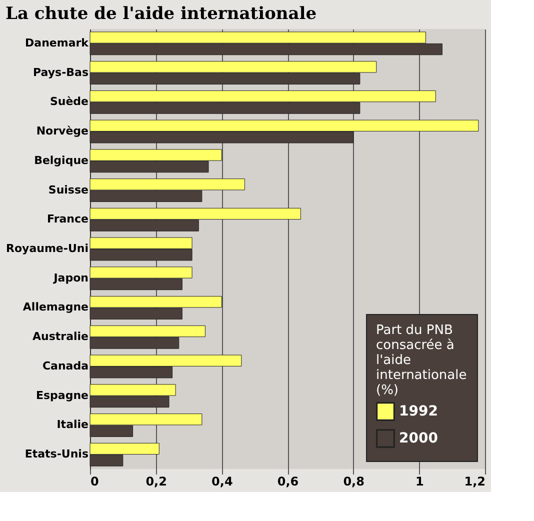 Image resolution: width=534 pixels, height=521 pixels. I want to click on x-tick-label: 0,8, so click(353, 481).